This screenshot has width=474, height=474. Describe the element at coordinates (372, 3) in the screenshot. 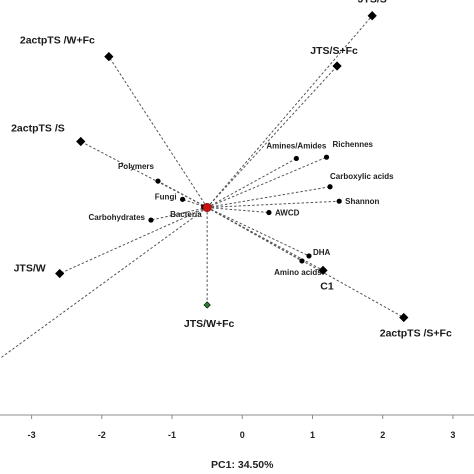

I see `treatment-label: JTS/S` at that location.